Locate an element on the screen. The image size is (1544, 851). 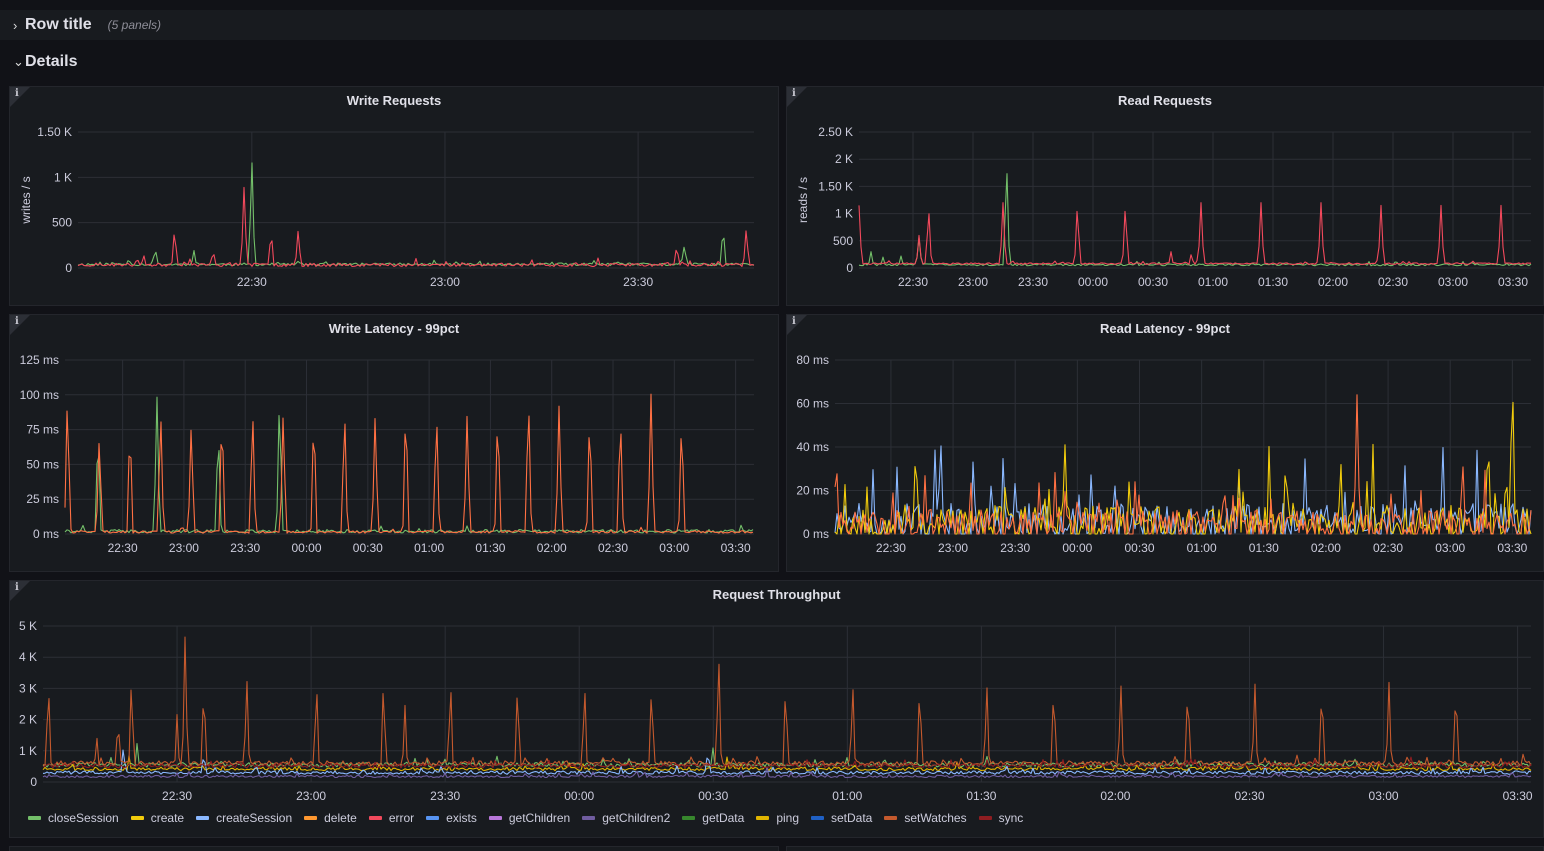
series-line-sync is located at coordinates (787, 762).